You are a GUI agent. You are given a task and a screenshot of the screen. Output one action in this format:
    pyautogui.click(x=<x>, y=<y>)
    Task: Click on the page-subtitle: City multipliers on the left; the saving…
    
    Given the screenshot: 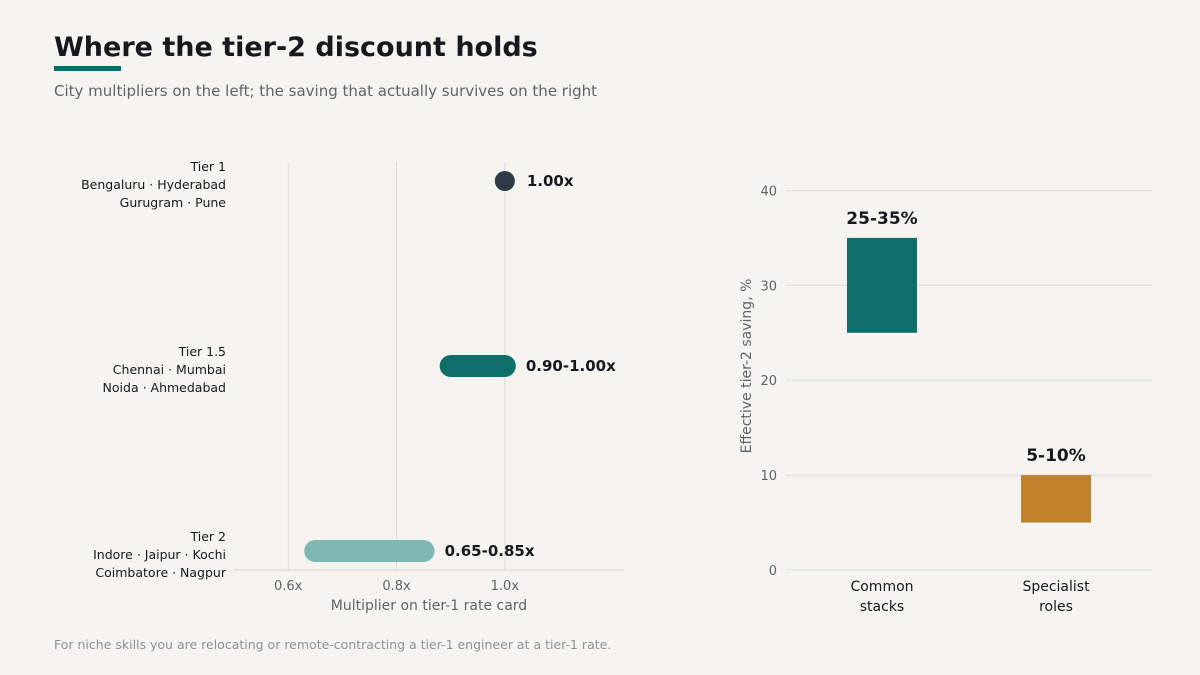 What is the action you would take?
    pyautogui.click(x=326, y=91)
    